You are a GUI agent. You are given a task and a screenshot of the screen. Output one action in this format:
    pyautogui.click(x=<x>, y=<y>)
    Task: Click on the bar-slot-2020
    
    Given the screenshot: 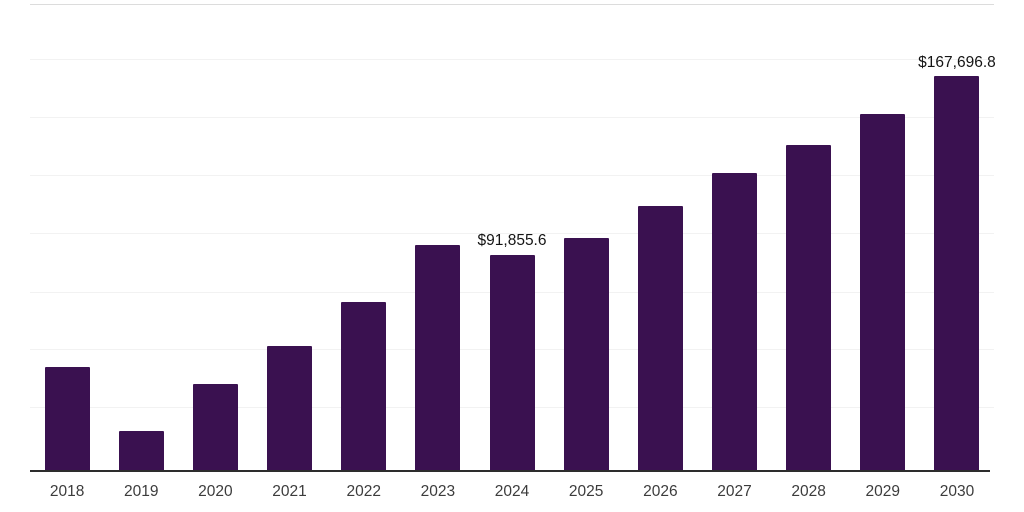 What is the action you would take?
    pyautogui.click(x=215, y=237)
    